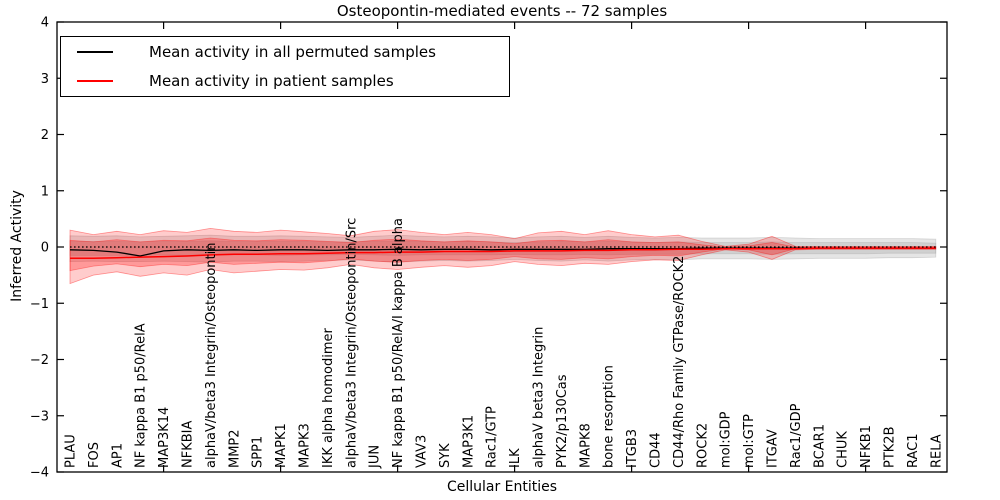 This screenshot has height=500, width=1000. What do you see at coordinates (445, 455) in the screenshot?
I see `x-entity-label: SYK` at bounding box center [445, 455].